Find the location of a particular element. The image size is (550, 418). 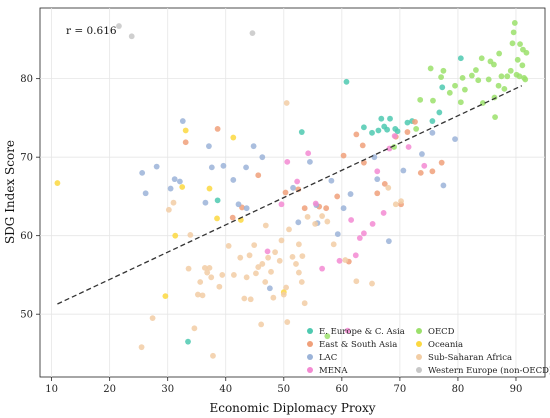

y-tick-label: 70 is located at coordinates (26, 158).